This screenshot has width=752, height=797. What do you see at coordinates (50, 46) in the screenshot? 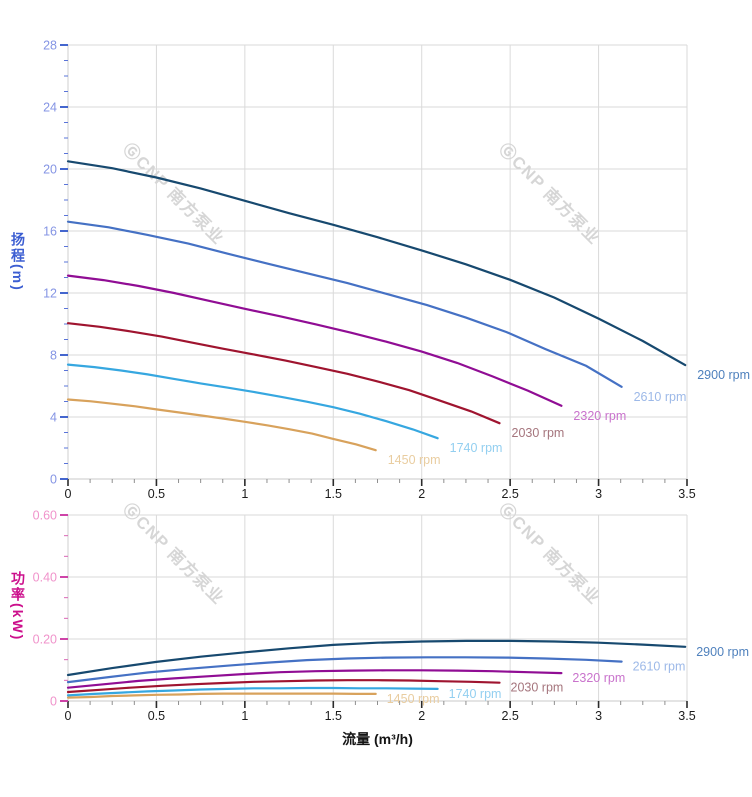
I see `y-tick-label: 28` at bounding box center [50, 46].